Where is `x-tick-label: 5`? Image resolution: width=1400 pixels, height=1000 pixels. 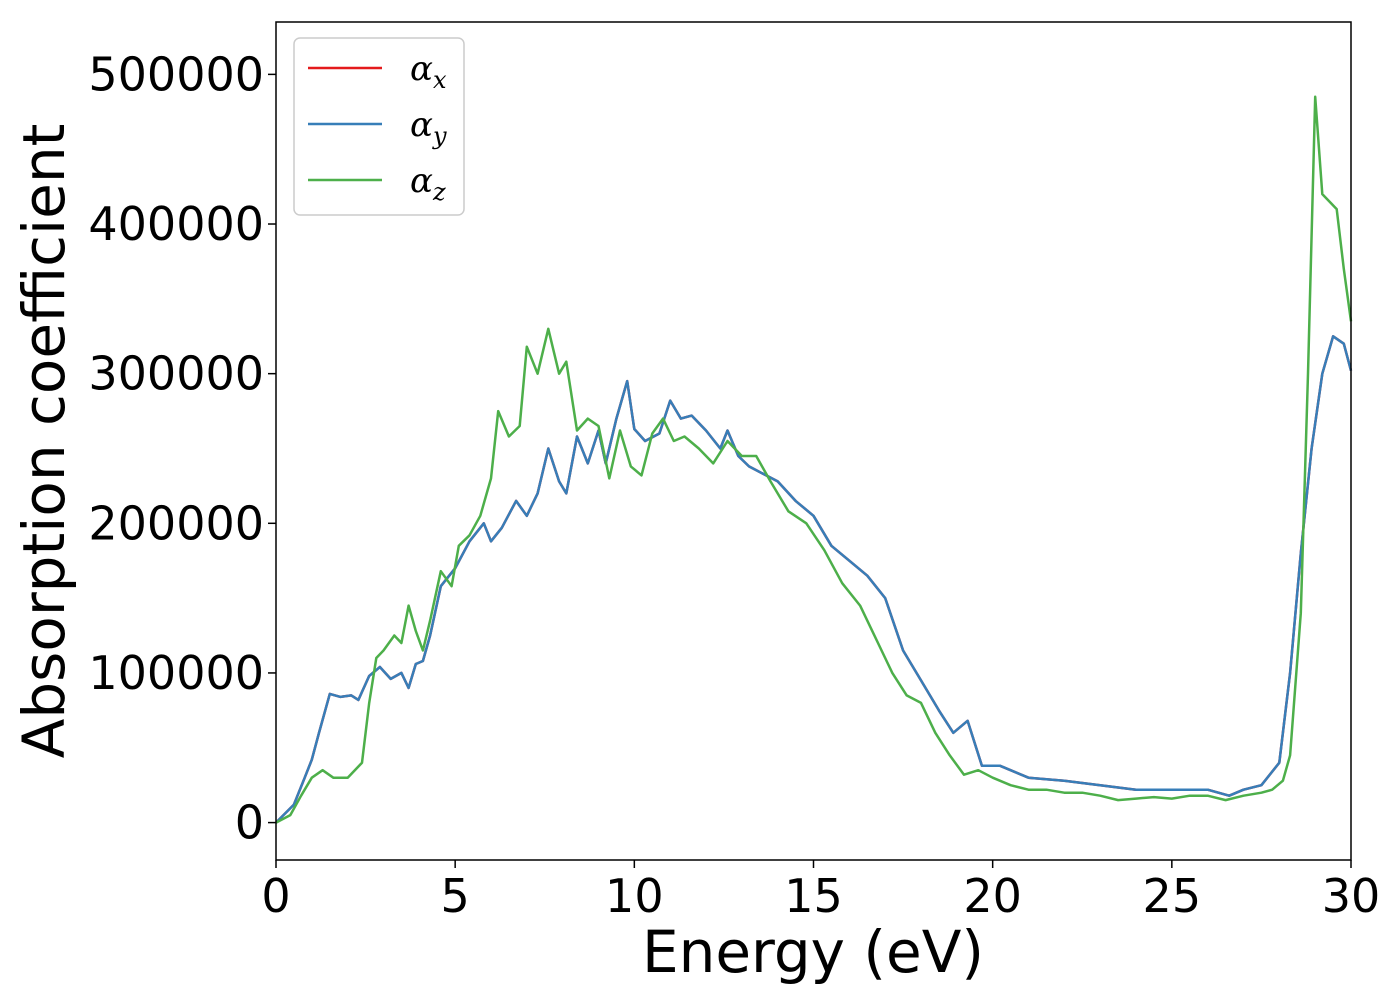 x-tick-label: 5 is located at coordinates (455, 896).